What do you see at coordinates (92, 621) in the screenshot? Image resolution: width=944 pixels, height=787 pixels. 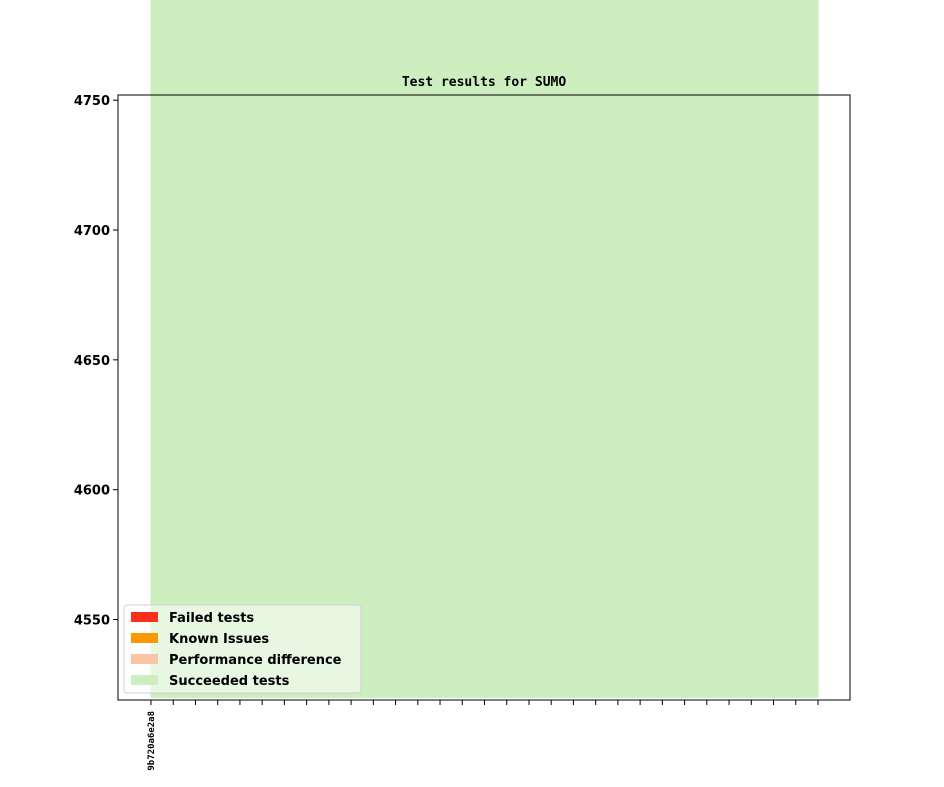 I see `y-tick-label: 4550` at bounding box center [92, 621].